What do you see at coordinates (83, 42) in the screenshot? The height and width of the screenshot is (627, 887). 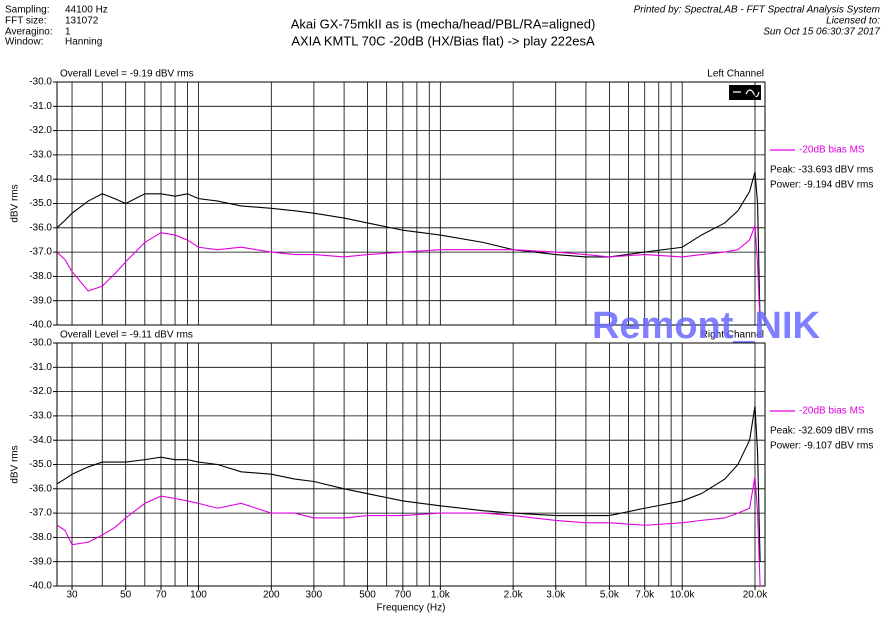 I see `info-value: Hanning` at bounding box center [83, 42].